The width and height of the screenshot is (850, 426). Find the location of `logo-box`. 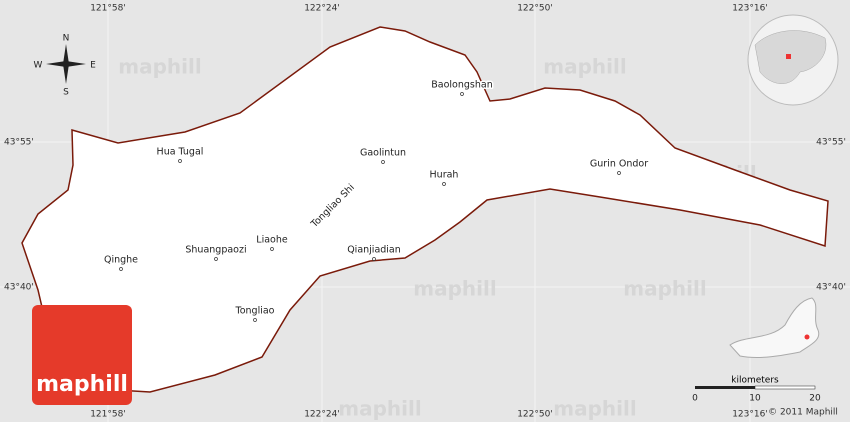

logo-box is located at coordinates (82, 355).